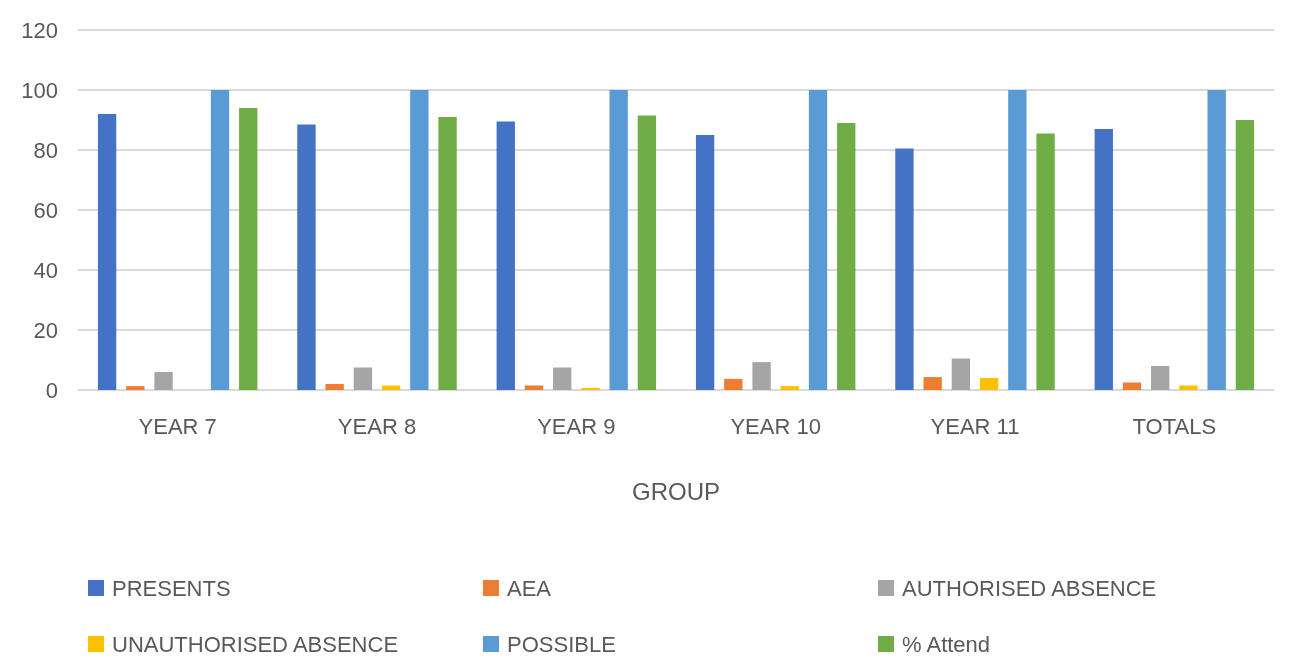 The width and height of the screenshot is (1290, 668). I want to click on y-tick-label: 20, so click(45, 330).